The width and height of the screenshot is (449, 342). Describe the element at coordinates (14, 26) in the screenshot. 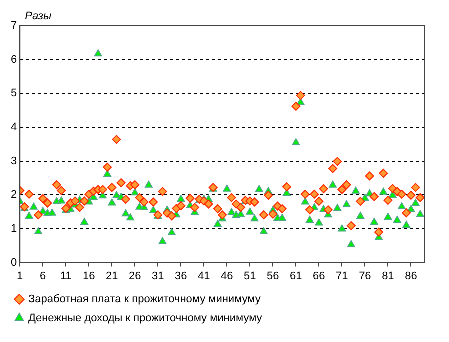

I see `y-tick-label: 7` at that location.